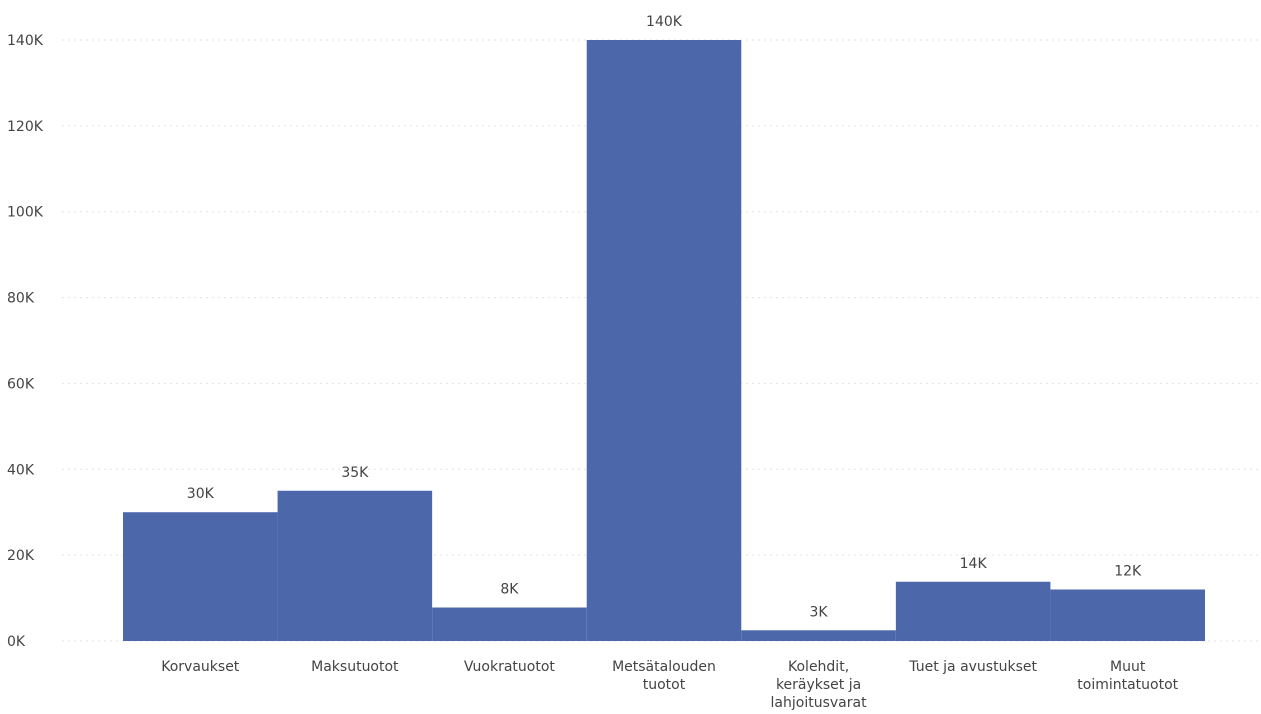 Image resolution: width=1261 pixels, height=714 pixels. What do you see at coordinates (201, 494) in the screenshot?
I see `bar-data-label: 30K` at bounding box center [201, 494].